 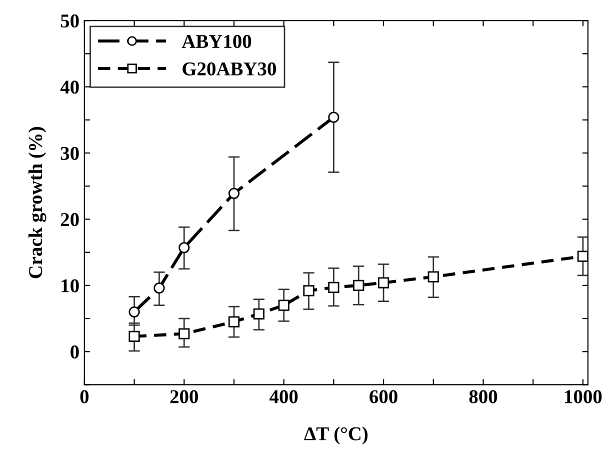 I want to click on legend-label: ABY100, so click(x=217, y=41).